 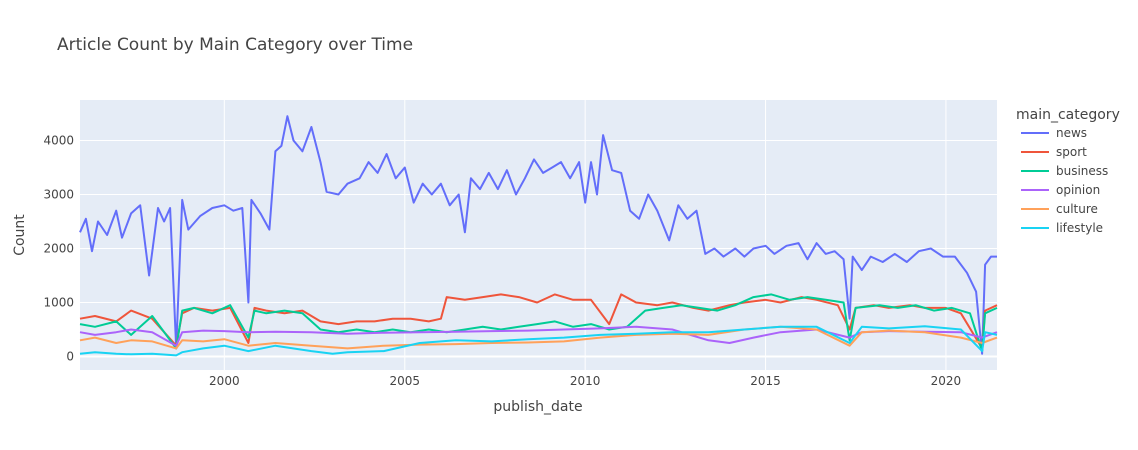 What do you see at coordinates (405, 381) in the screenshot?
I see `x-tick-label: 2005` at bounding box center [405, 381].